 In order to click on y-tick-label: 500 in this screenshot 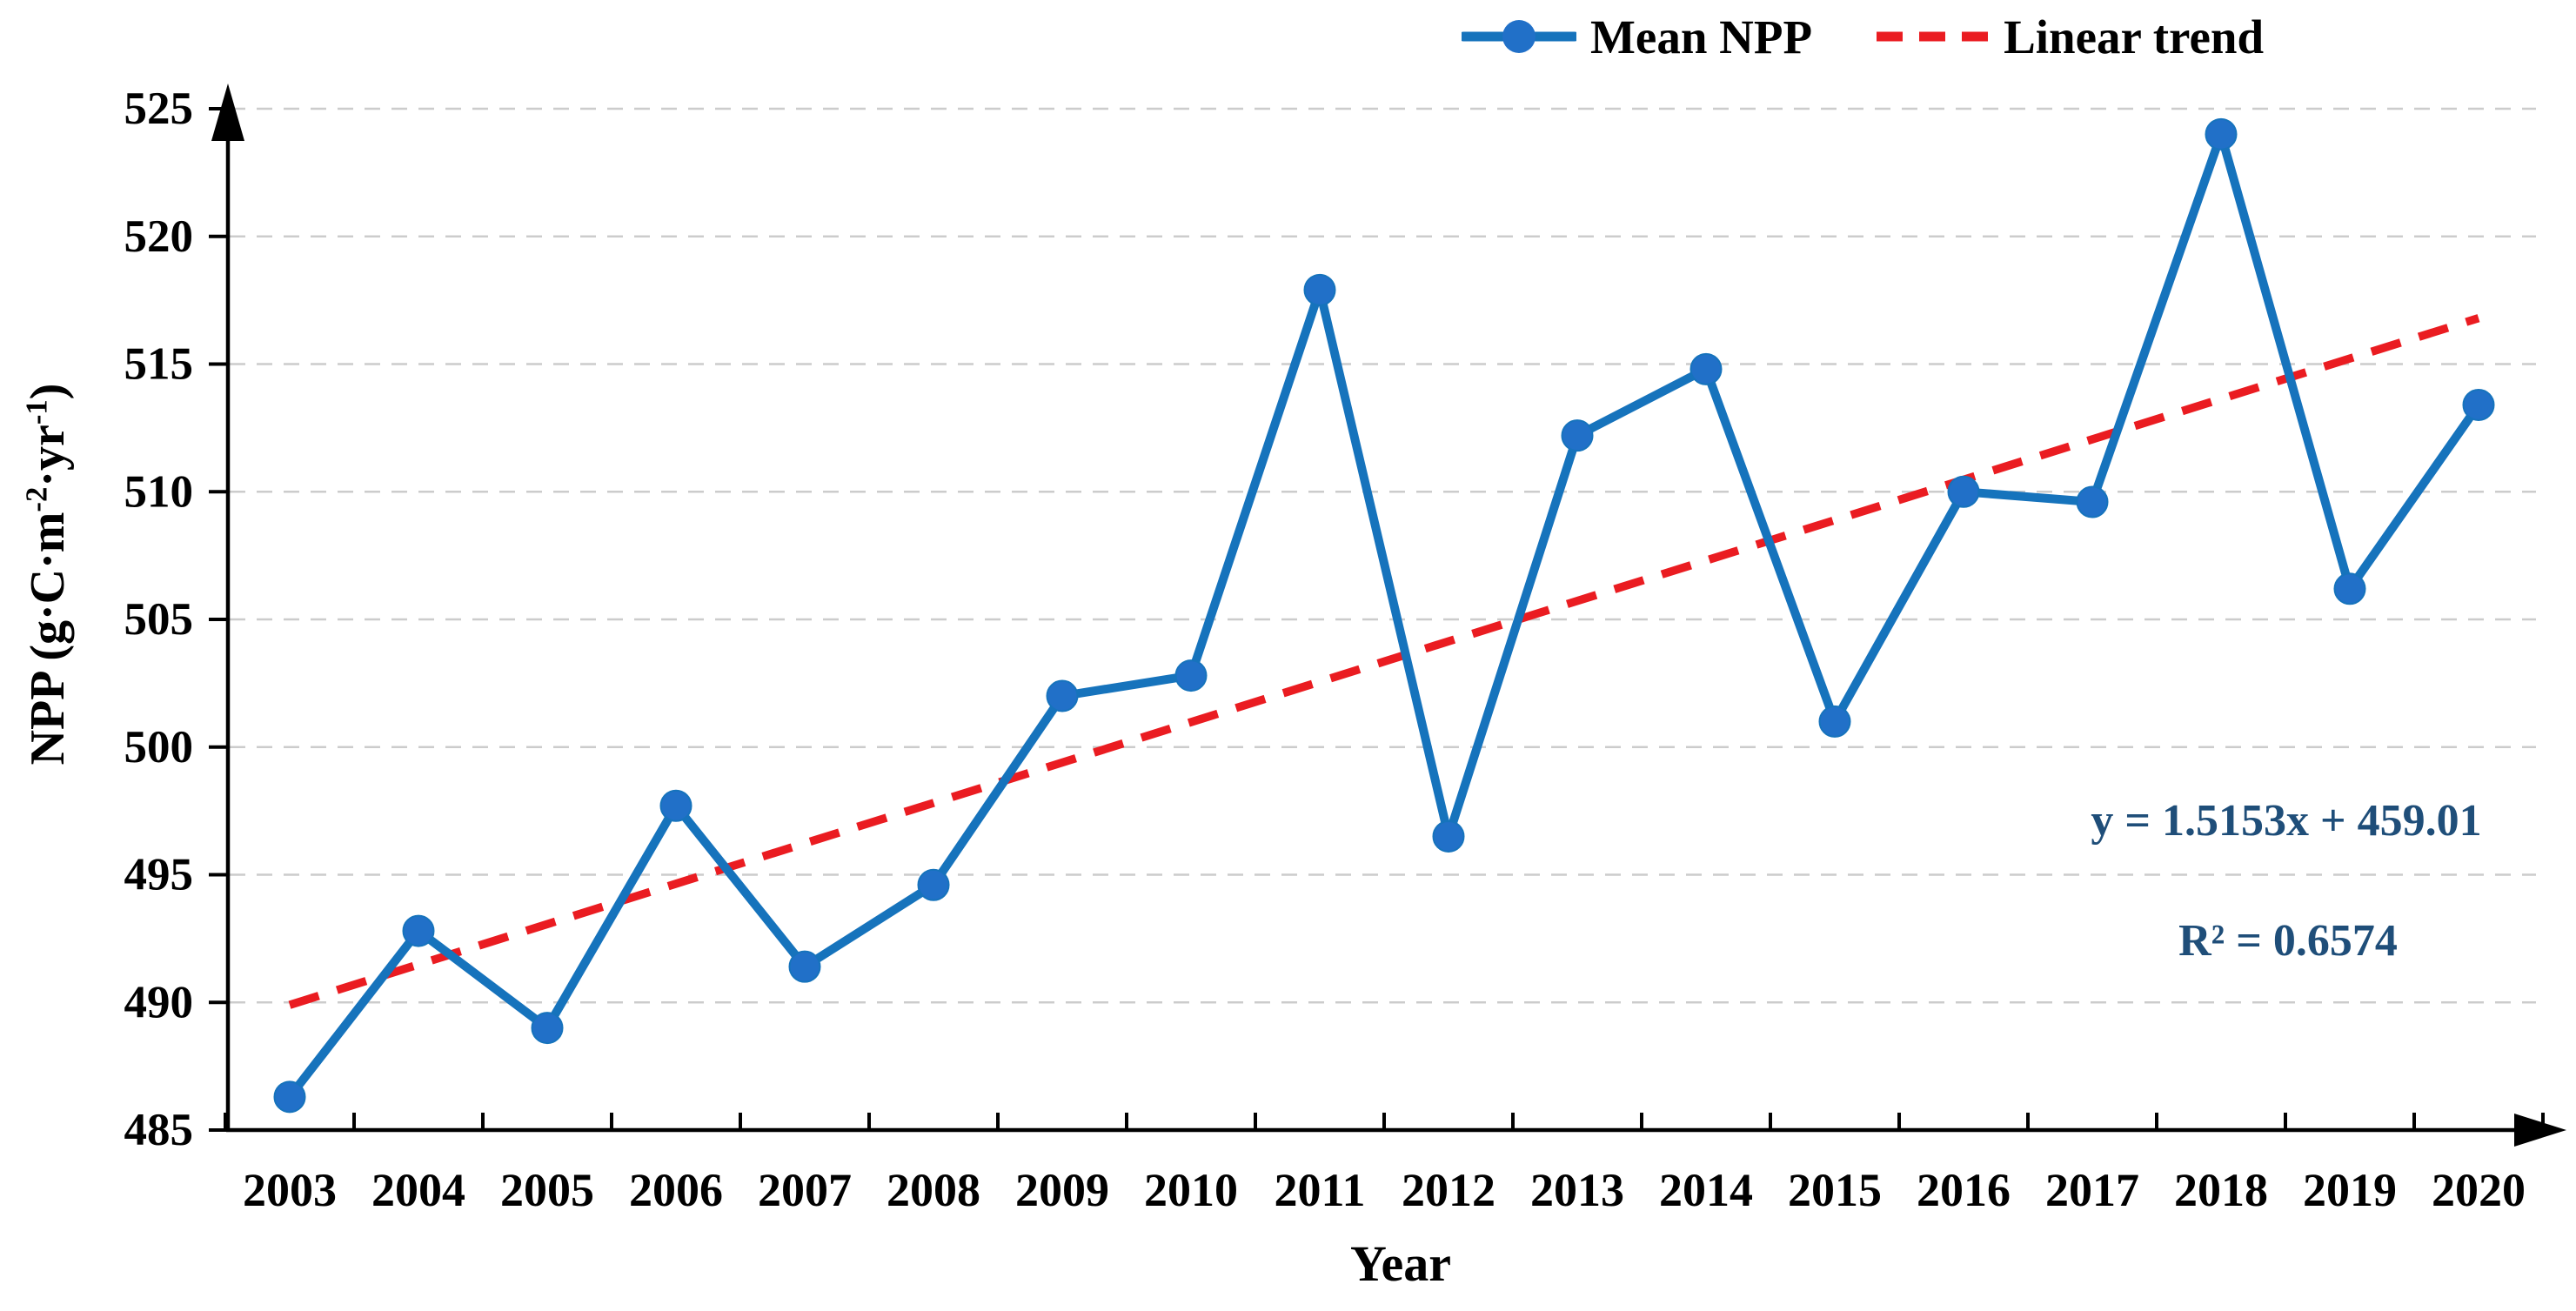, I will do `click(159, 747)`.